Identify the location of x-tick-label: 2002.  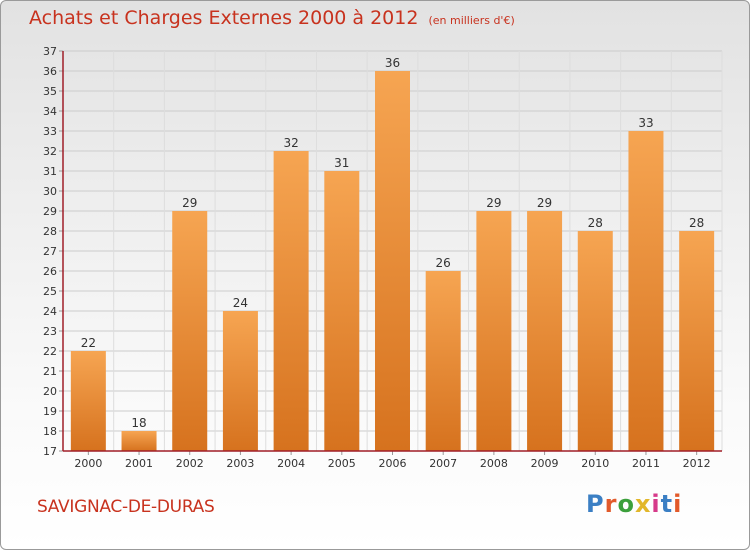
(190, 463).